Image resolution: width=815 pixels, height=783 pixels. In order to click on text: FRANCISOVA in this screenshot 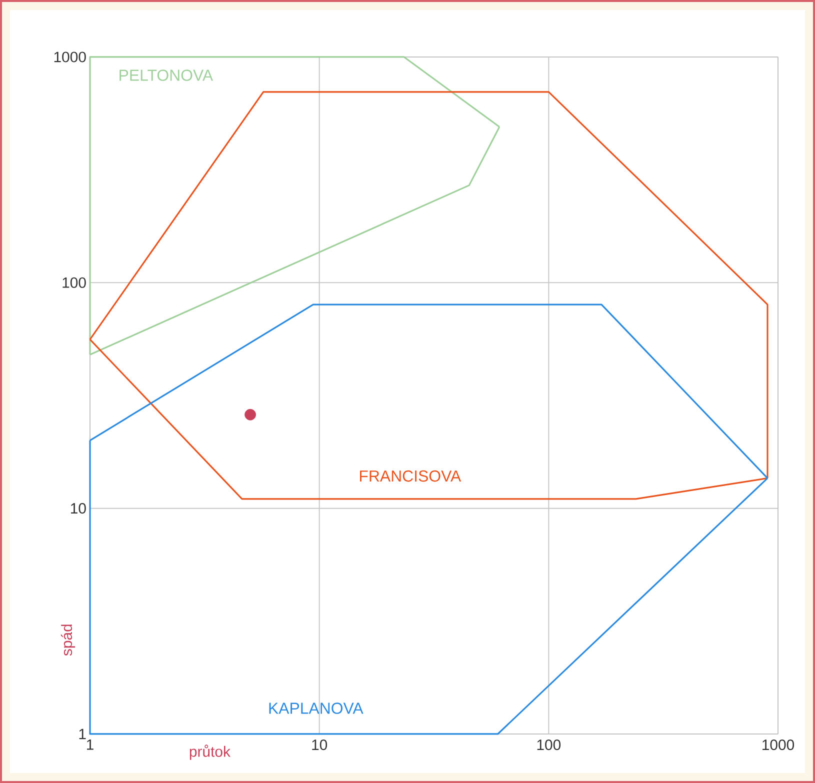, I will do `click(411, 476)`.